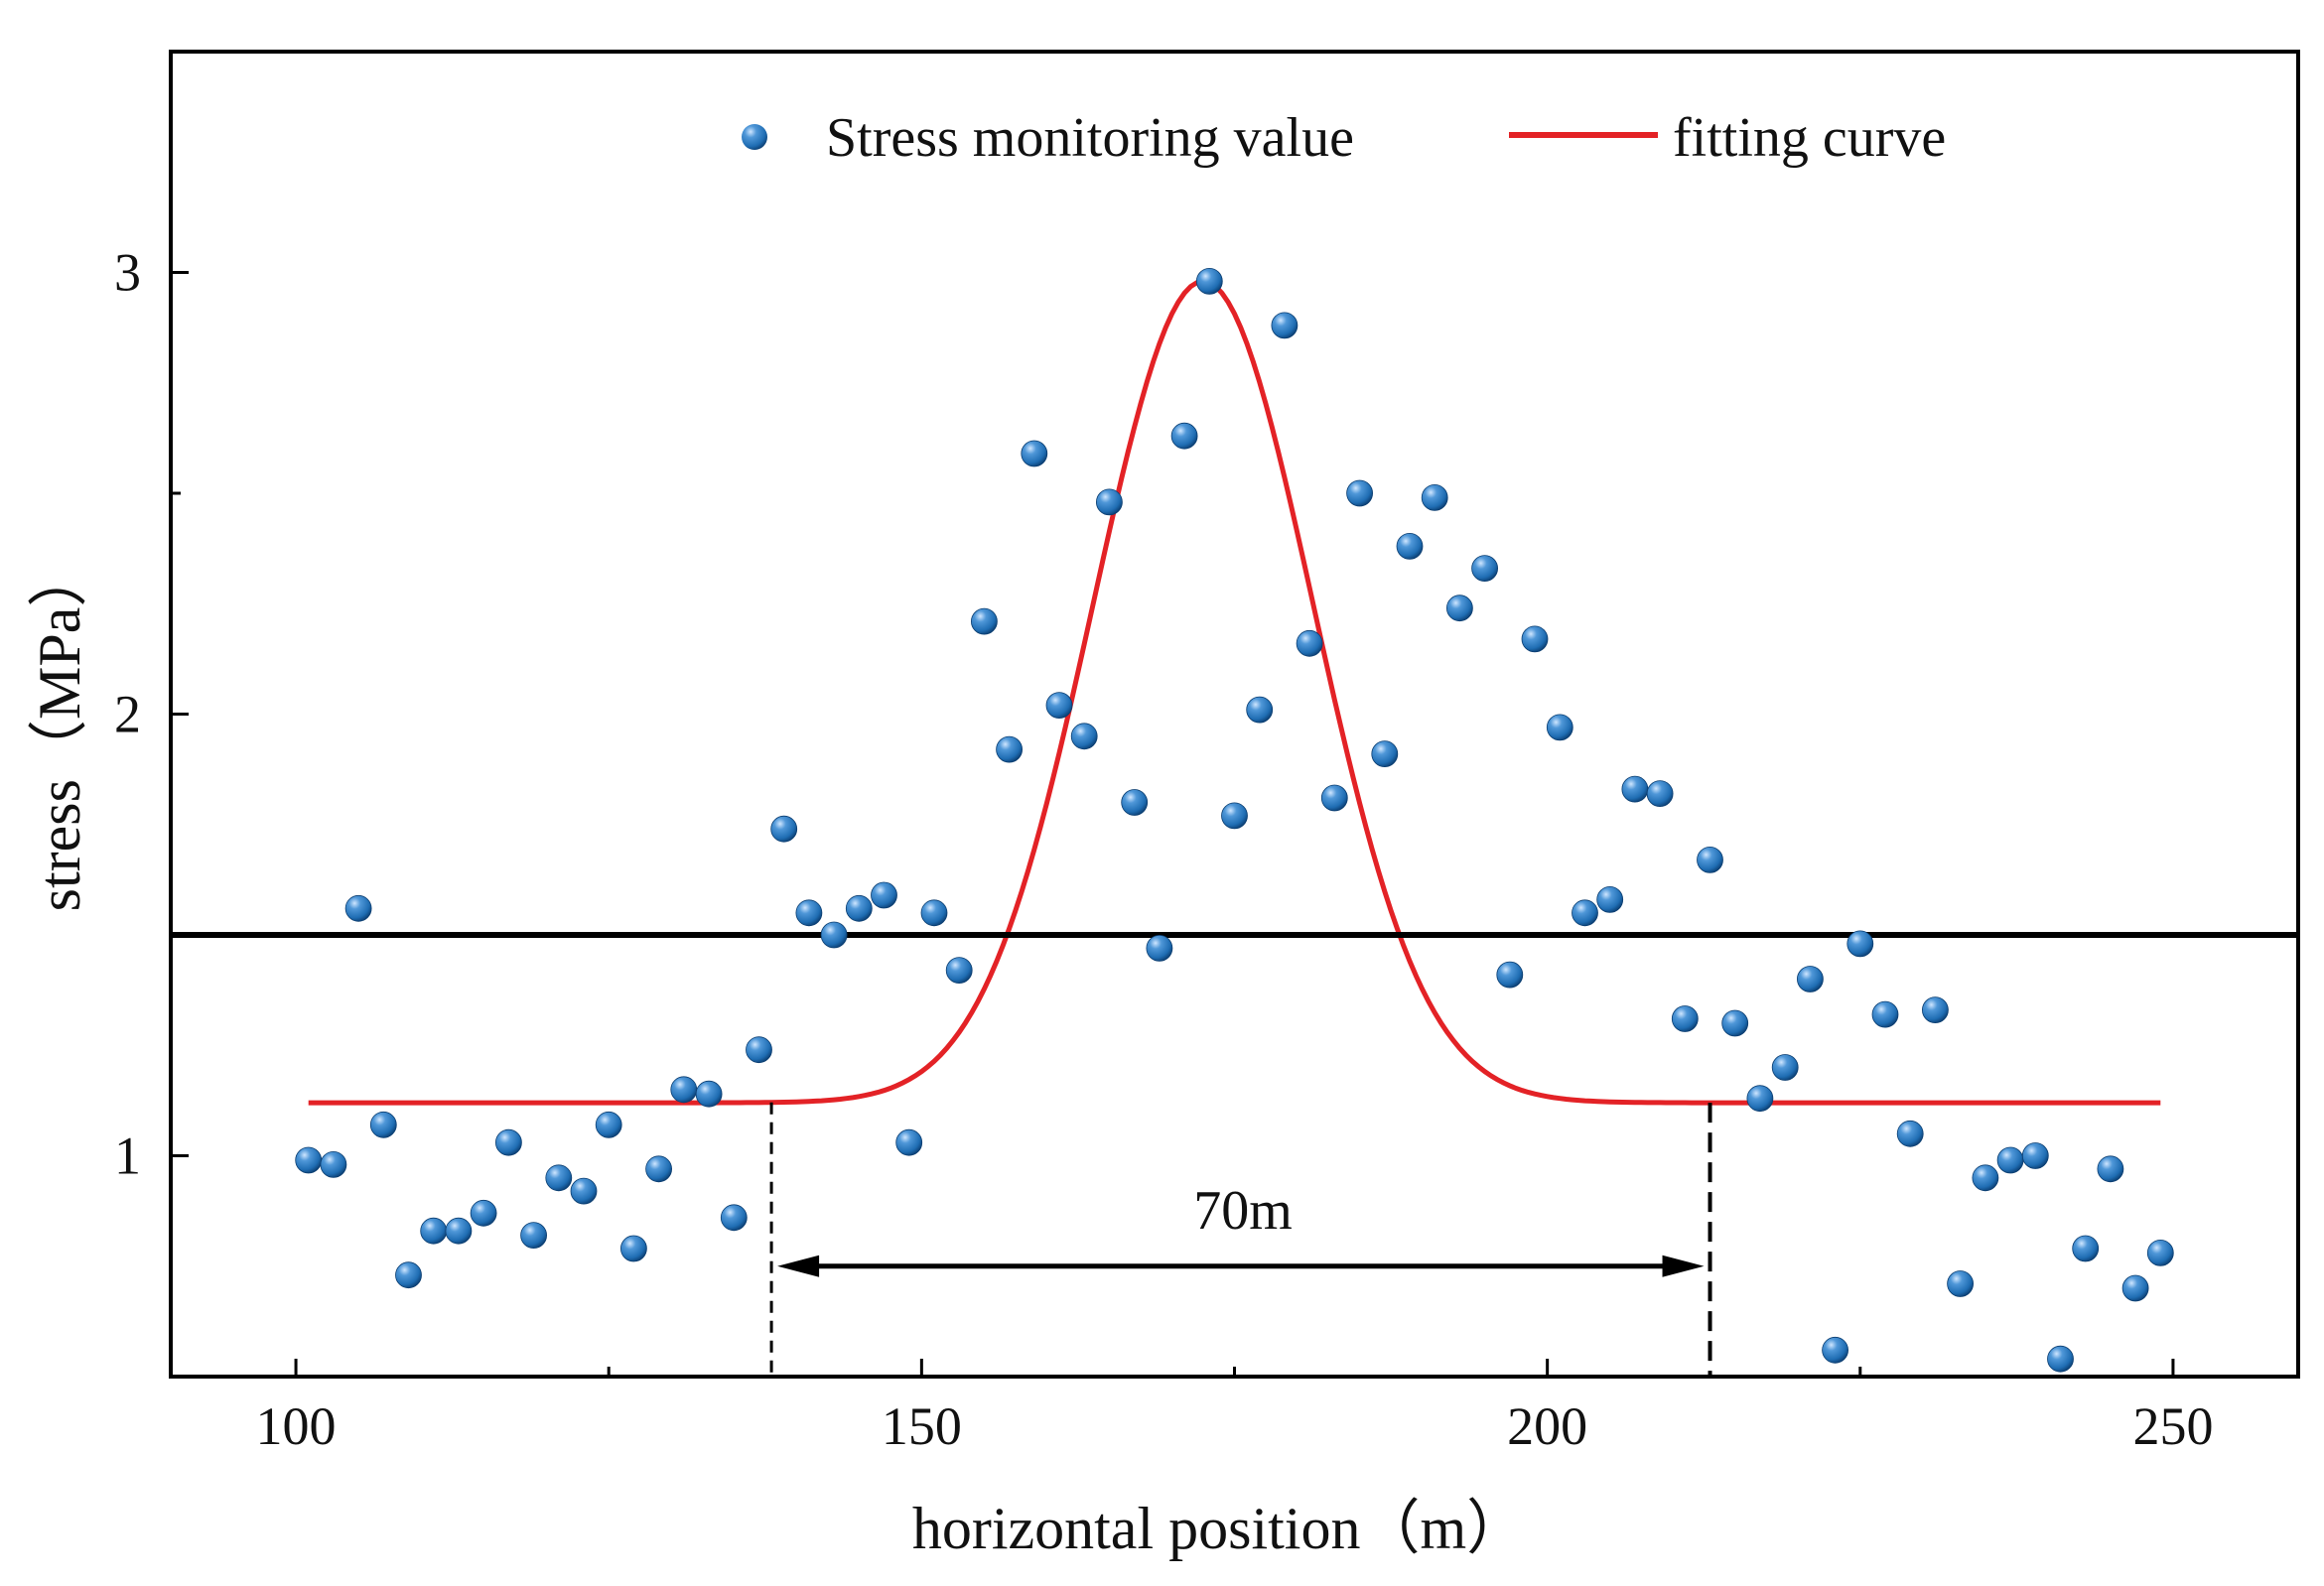 Image resolution: width=2324 pixels, height=1586 pixels. I want to click on x-axis-title: horizontal position（m）, so click(1219, 1528).